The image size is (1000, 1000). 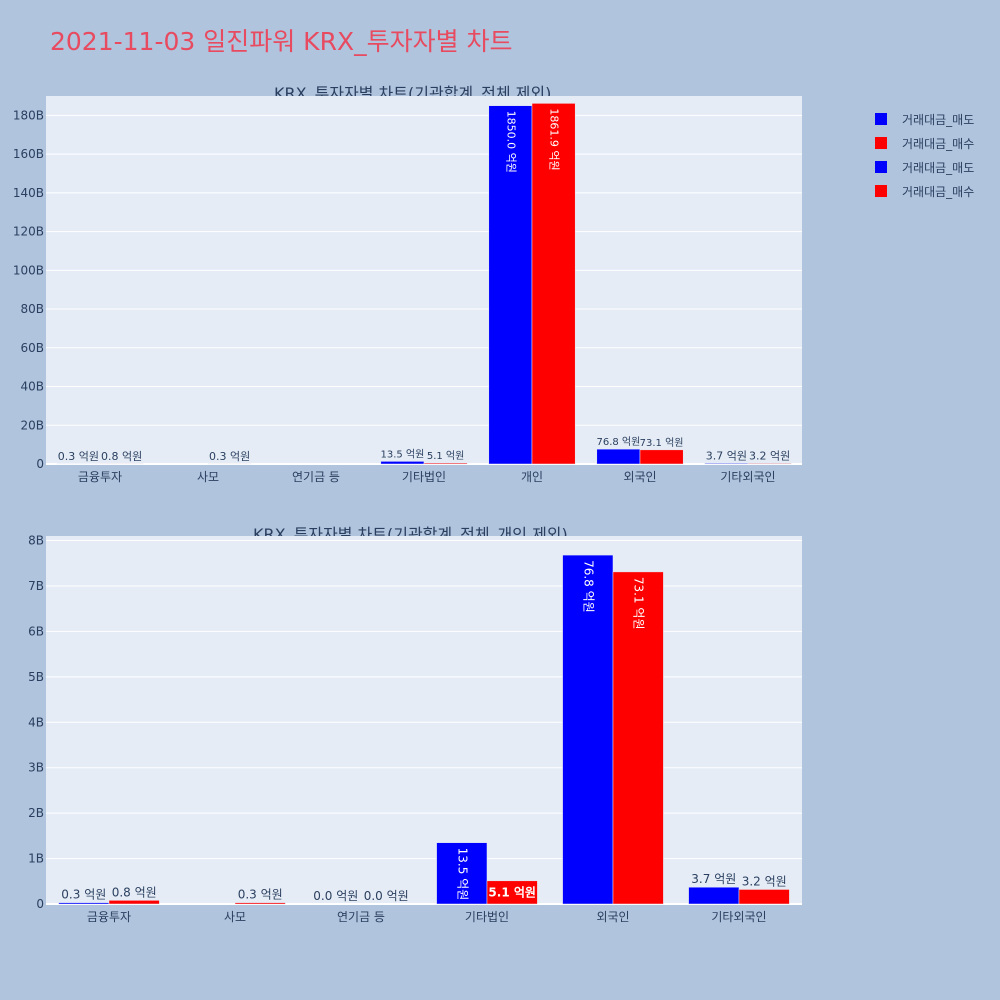 I want to click on x-tick-label: 기타외국인, so click(x=747, y=477).